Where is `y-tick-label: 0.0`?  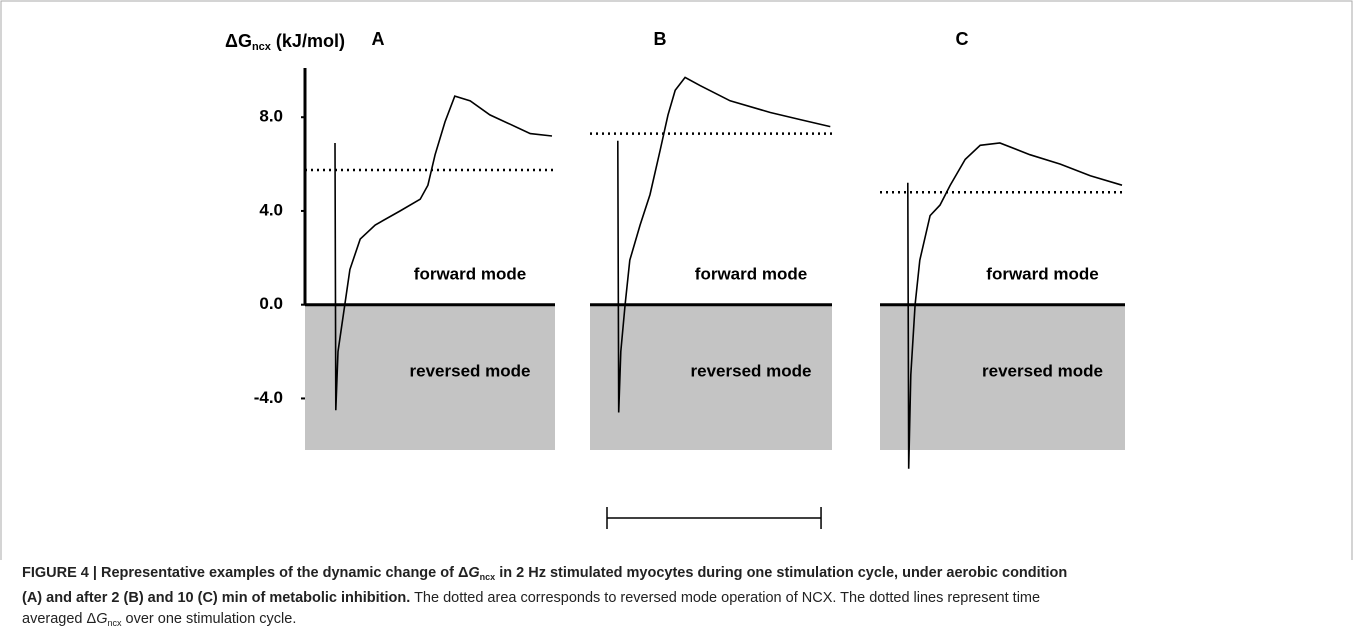 y-tick-label: 0.0 is located at coordinates (271, 303).